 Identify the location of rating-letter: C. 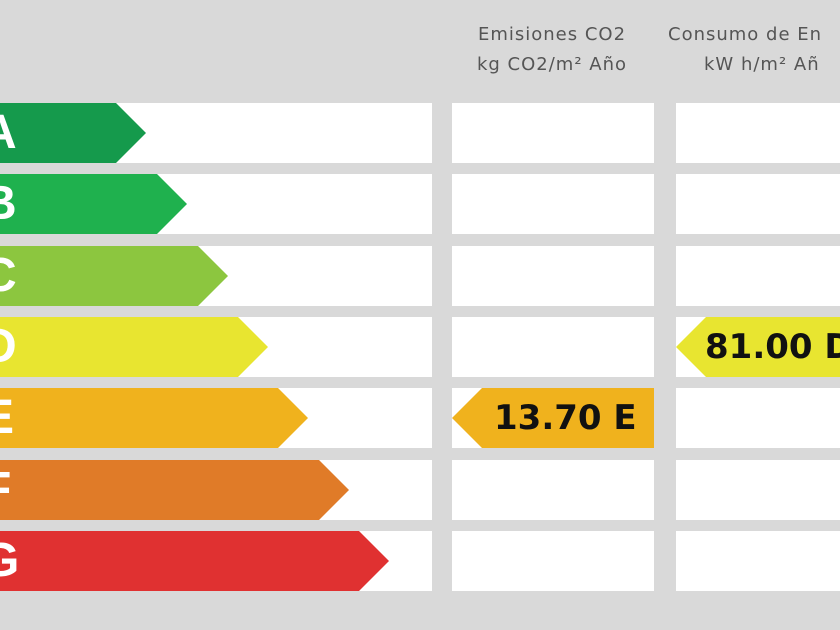
(8, 276).